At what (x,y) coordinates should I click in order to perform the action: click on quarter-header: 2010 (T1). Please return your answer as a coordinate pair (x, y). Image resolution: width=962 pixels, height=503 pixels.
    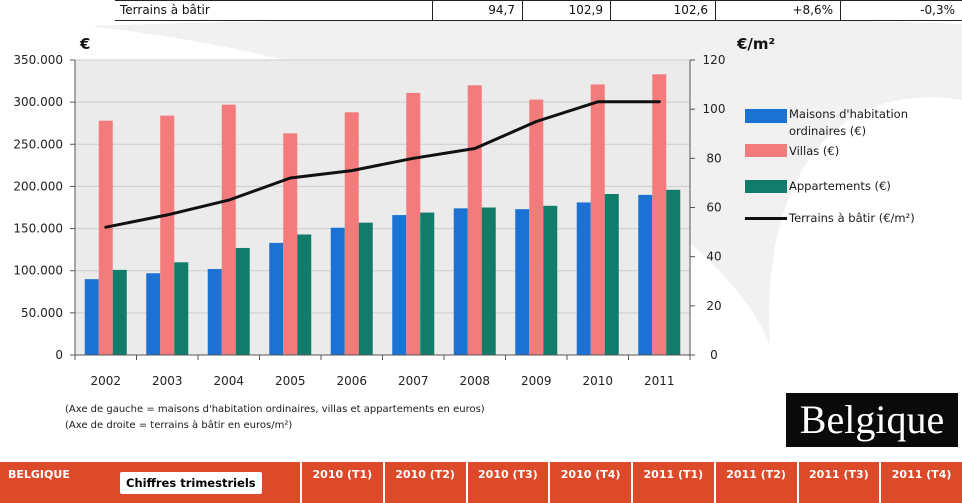
    Looking at the image, I should click on (341, 482).